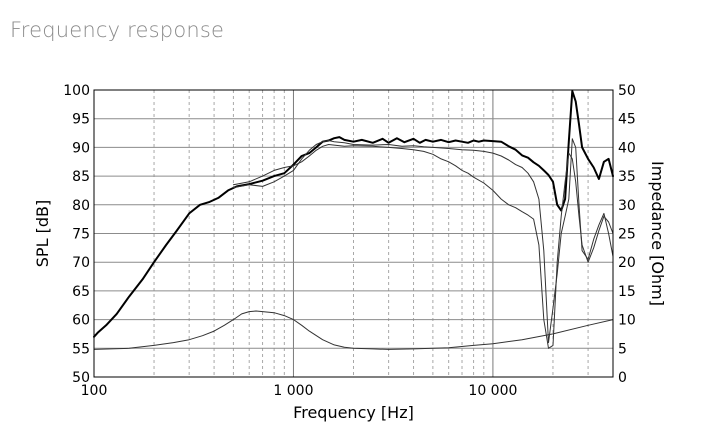 This screenshot has width=721, height=442. What do you see at coordinates (81, 263) in the screenshot?
I see `y-tick-label-left: 70` at bounding box center [81, 263].